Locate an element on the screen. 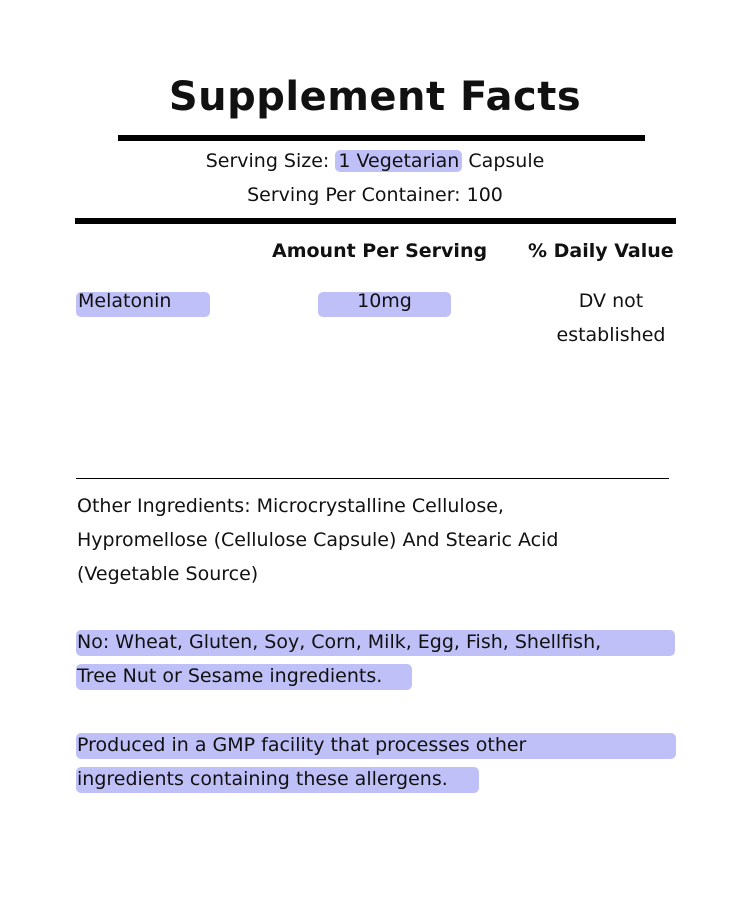 This screenshot has height=900, width=750. amount-highlight is located at coordinates (384, 304).